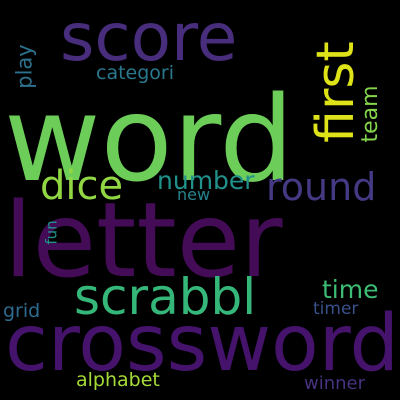 The image size is (400, 400). What do you see at coordinates (350, 289) in the screenshot?
I see `cloud-word-time: time` at bounding box center [350, 289].